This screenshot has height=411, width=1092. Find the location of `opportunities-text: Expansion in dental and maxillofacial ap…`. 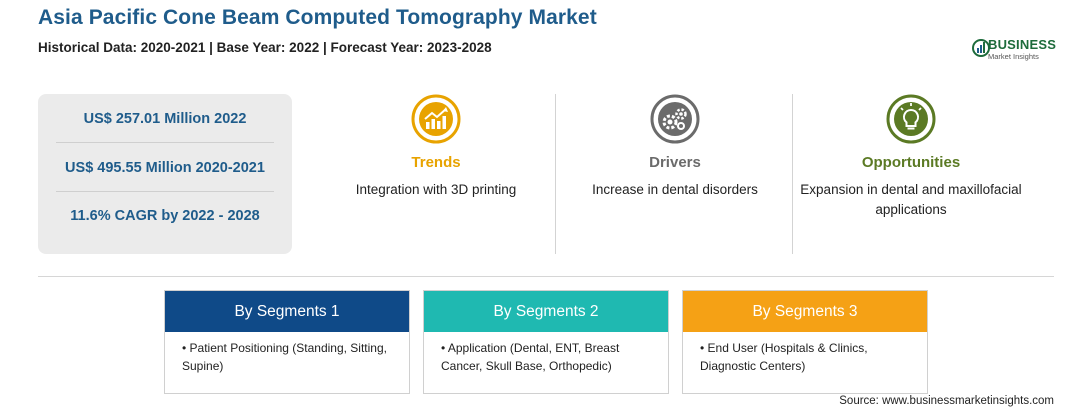

opportunities-text: Expansion in dental and maxillofacial ap… is located at coordinates (911, 199).